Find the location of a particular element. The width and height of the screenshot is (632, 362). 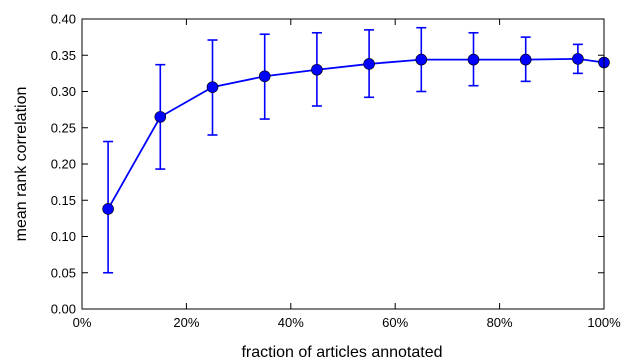

y-tick-label: 0.40 is located at coordinates (63, 19).